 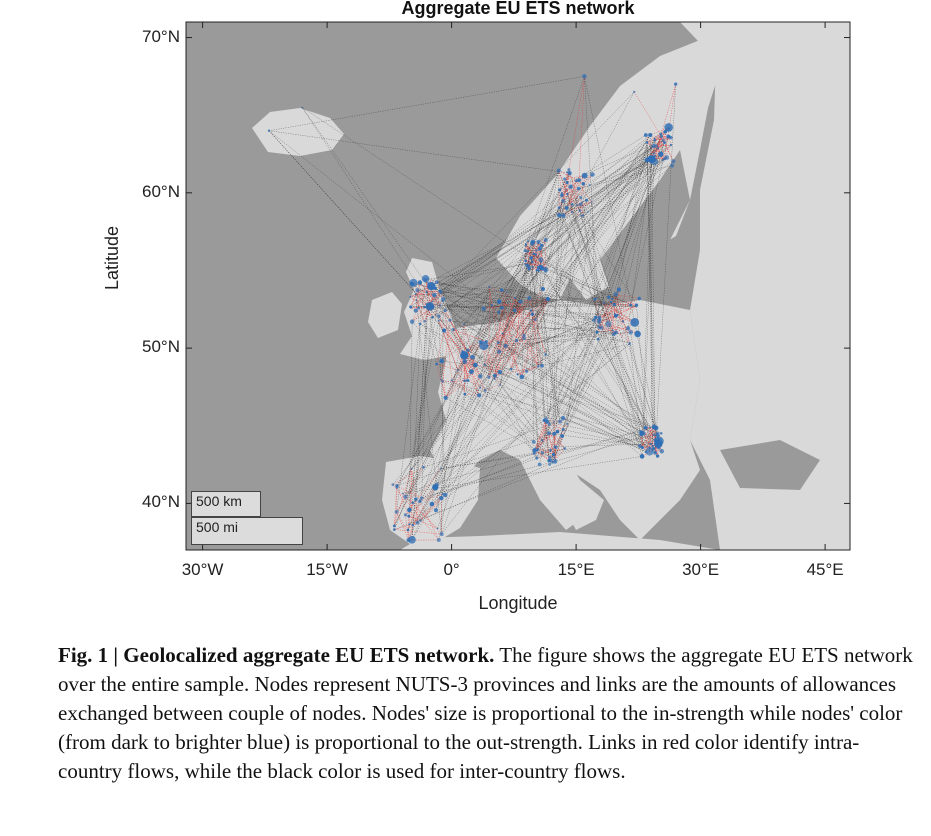 What do you see at coordinates (451, 569) in the screenshot?
I see `x-tick-label: 0°` at bounding box center [451, 569].